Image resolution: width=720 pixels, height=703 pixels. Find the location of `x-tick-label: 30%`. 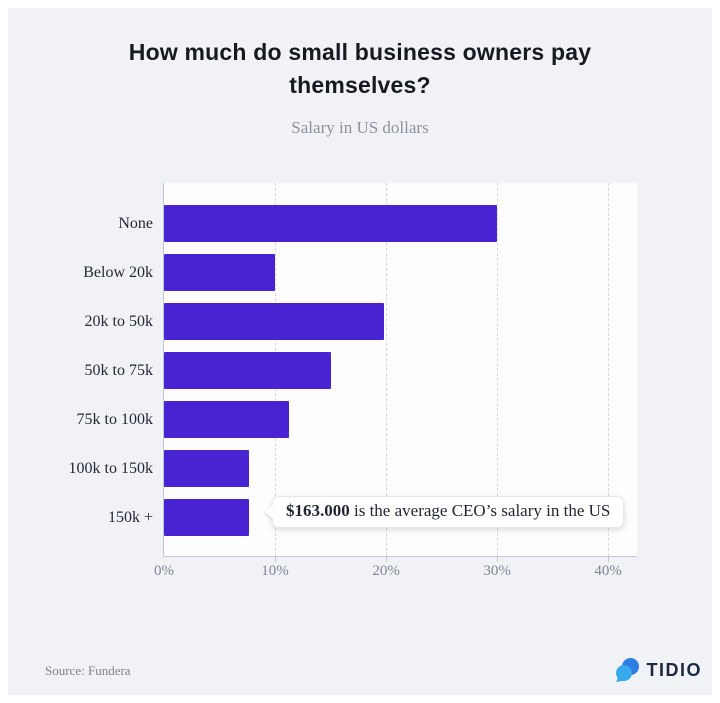

x-tick-label: 30% is located at coordinates (497, 571).